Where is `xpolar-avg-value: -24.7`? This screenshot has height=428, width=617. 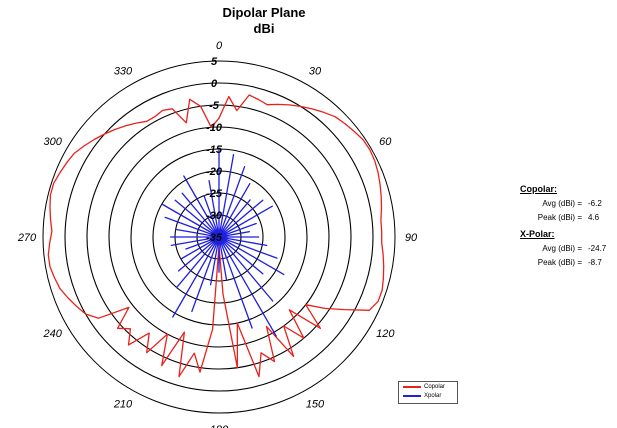 xpolar-avg-value: -24.7 is located at coordinates (597, 248).